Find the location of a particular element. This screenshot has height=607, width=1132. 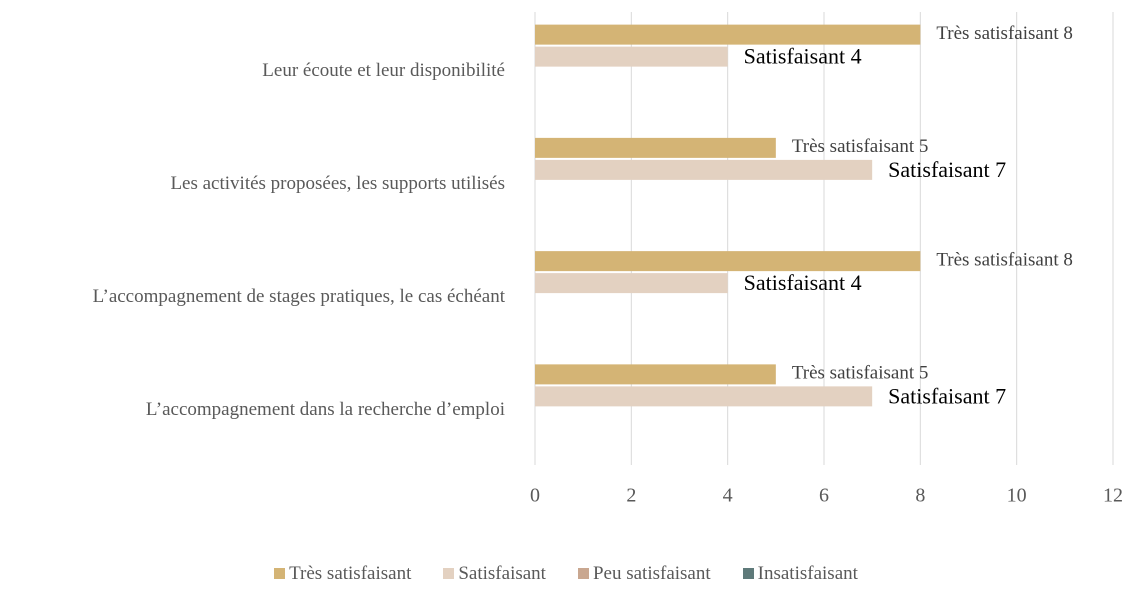

legend-item: Peu satisfaisant is located at coordinates (644, 573).